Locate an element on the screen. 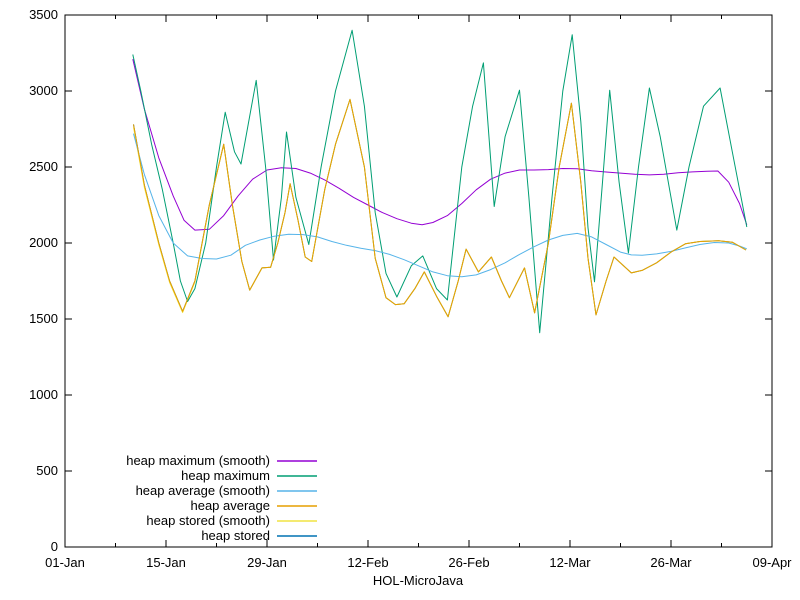 Image resolution: width=800 pixels, height=600 pixels. y-tick-label: 500 is located at coordinates (47, 470).